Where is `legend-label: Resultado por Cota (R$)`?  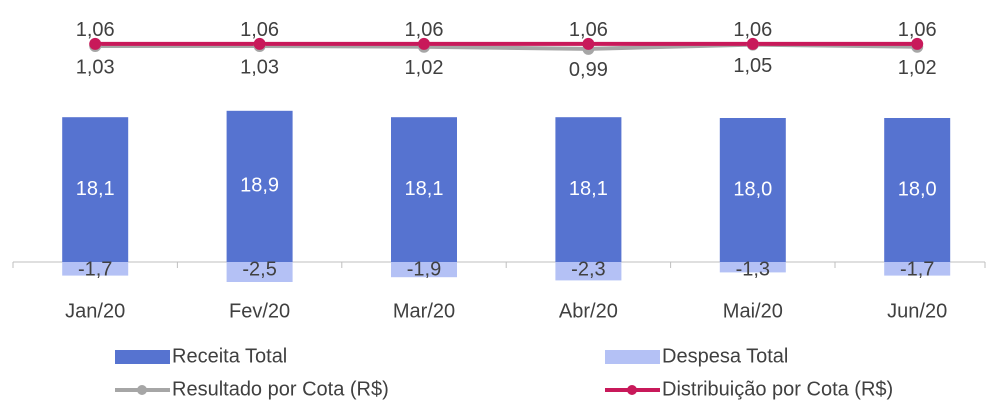 legend-label: Resultado por Cota (R$) is located at coordinates (280, 389).